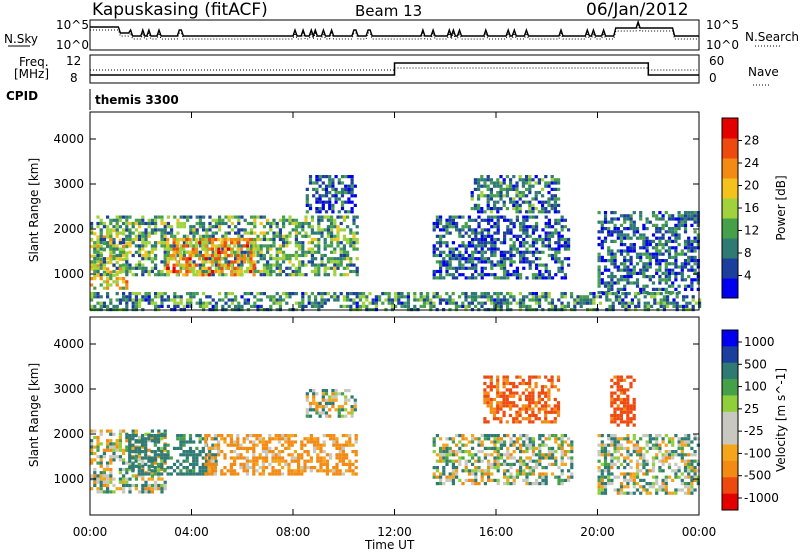  What do you see at coordinates (72, 45) in the screenshot?
I see `nsky-tick-bottom: 10^0` at bounding box center [72, 45].